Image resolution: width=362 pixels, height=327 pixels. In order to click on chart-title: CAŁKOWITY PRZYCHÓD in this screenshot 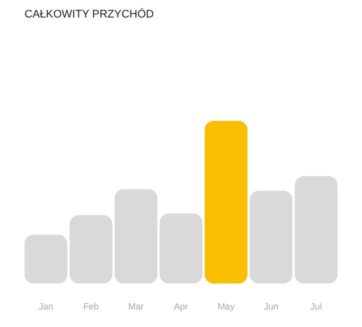, I will do `click(89, 14)`.